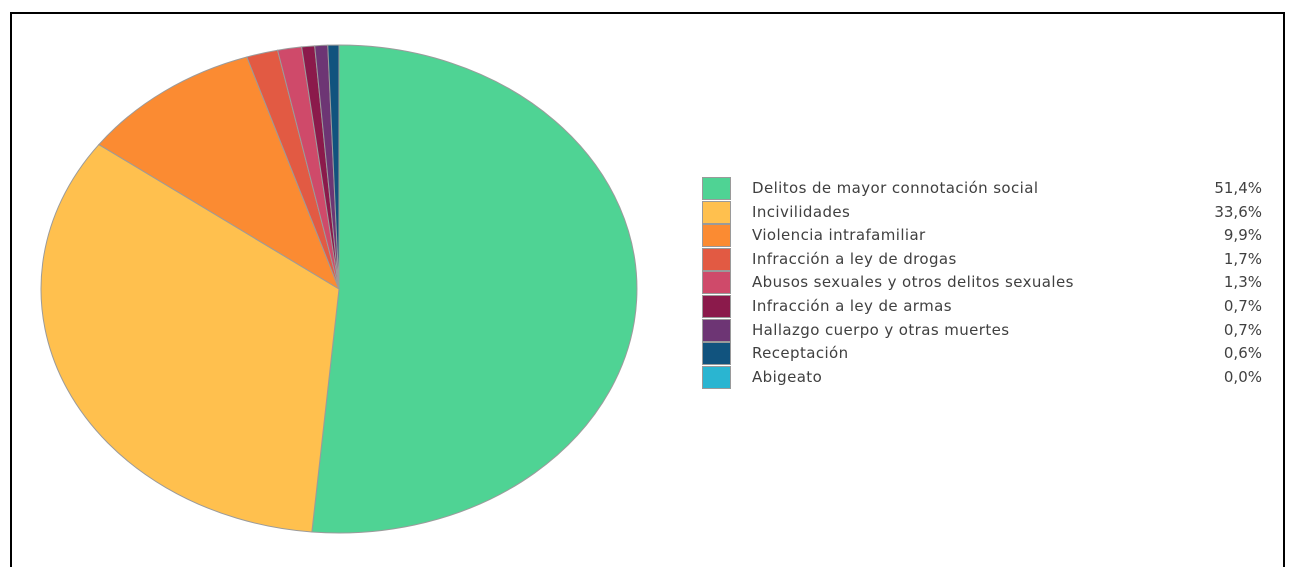  I want to click on legend-label: Receptación, so click(800, 353).